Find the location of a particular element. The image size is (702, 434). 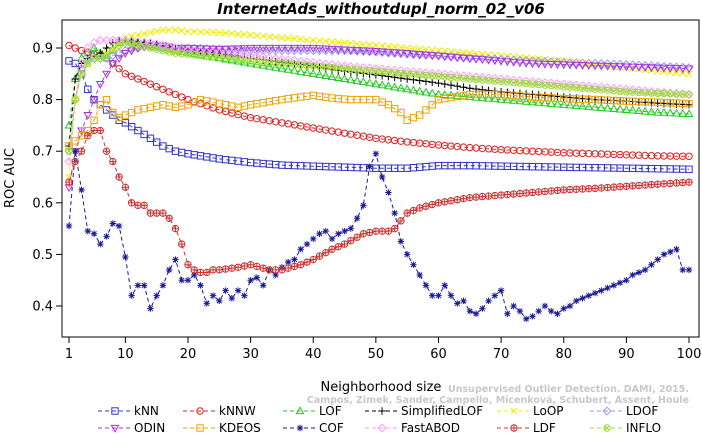

legend-label-INFLO: INFLO is located at coordinates (643, 427).